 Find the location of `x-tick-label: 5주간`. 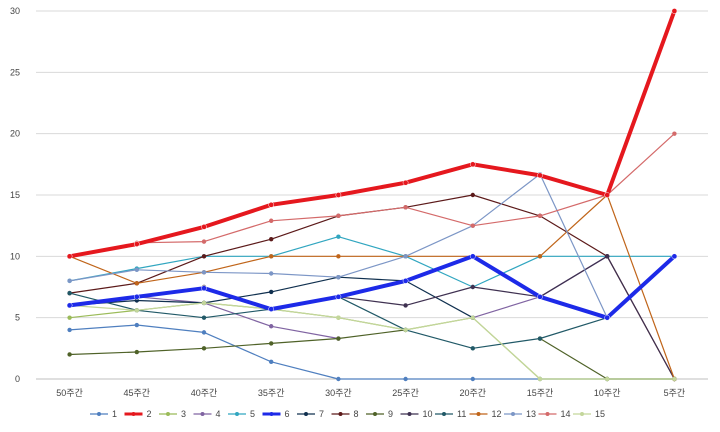

x-tick-label: 5주간 is located at coordinates (675, 393).